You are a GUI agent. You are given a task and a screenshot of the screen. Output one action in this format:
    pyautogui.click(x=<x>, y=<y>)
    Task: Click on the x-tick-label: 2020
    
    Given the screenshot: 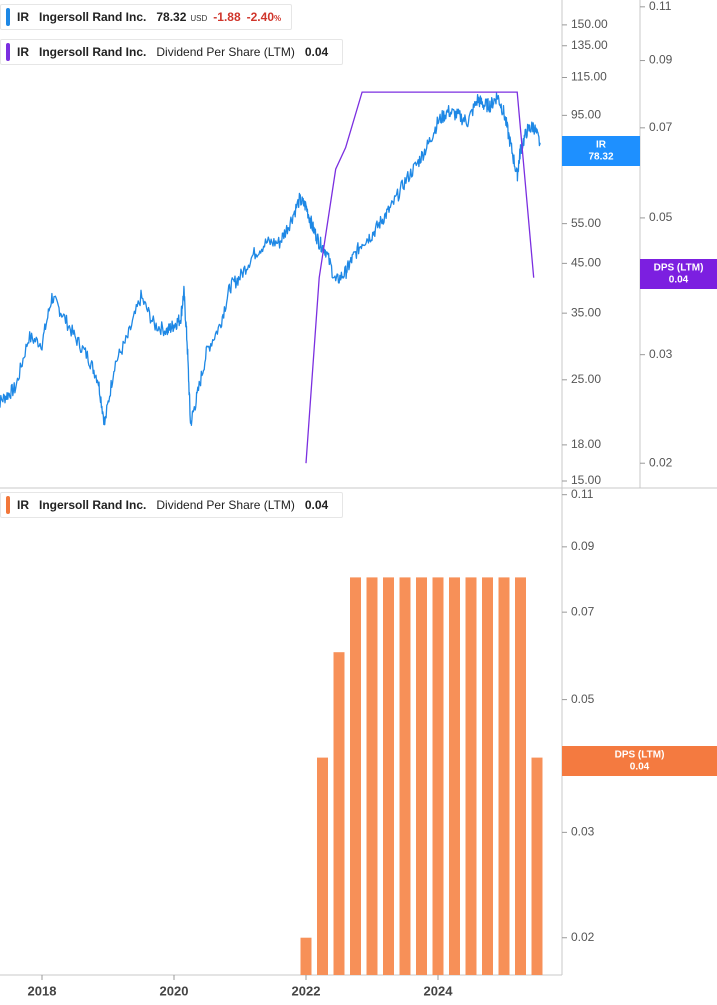 What is the action you would take?
    pyautogui.click(x=174, y=990)
    